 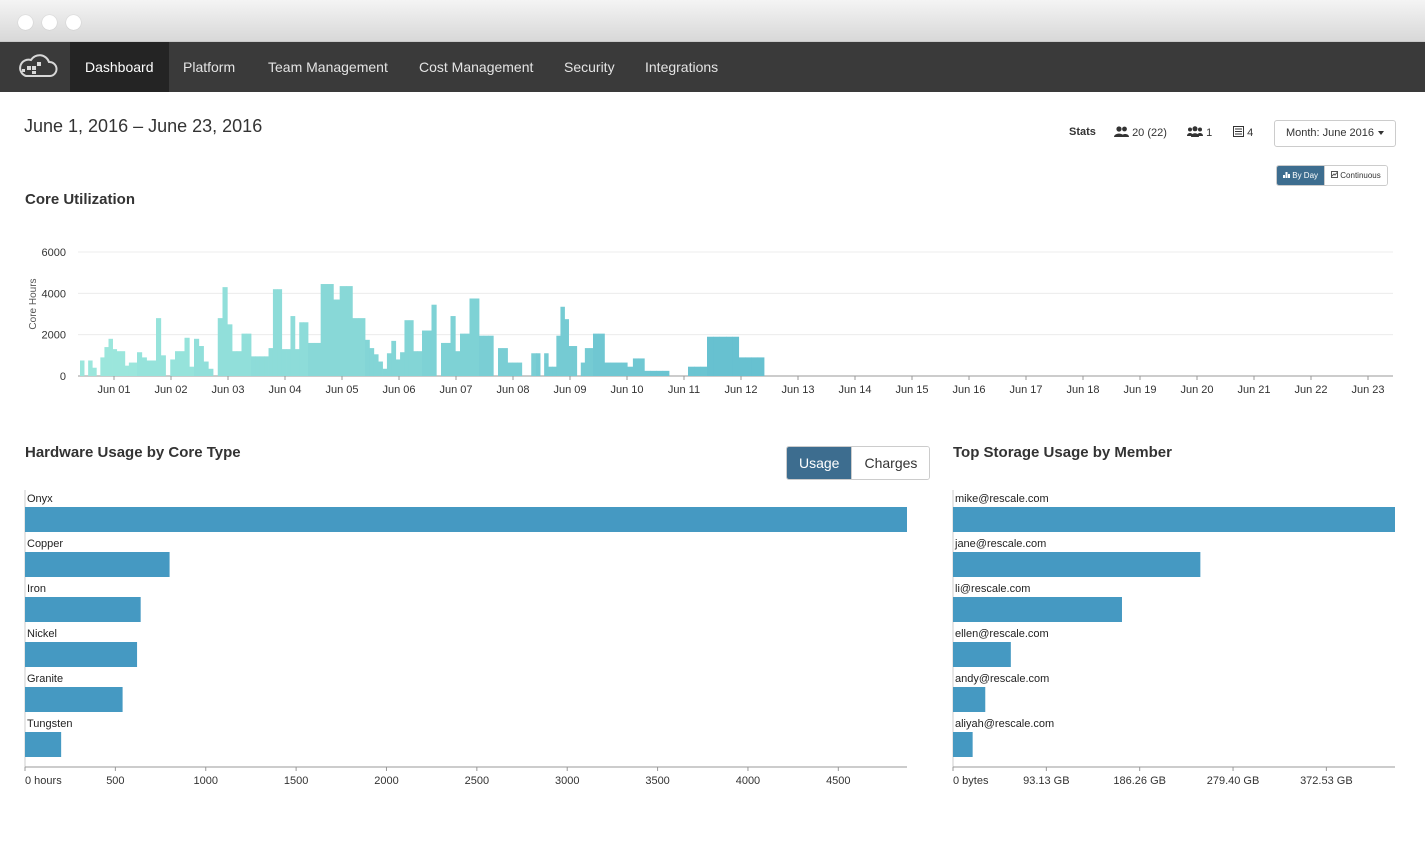 I want to click on stats-label: Stats, so click(x=1082, y=132).